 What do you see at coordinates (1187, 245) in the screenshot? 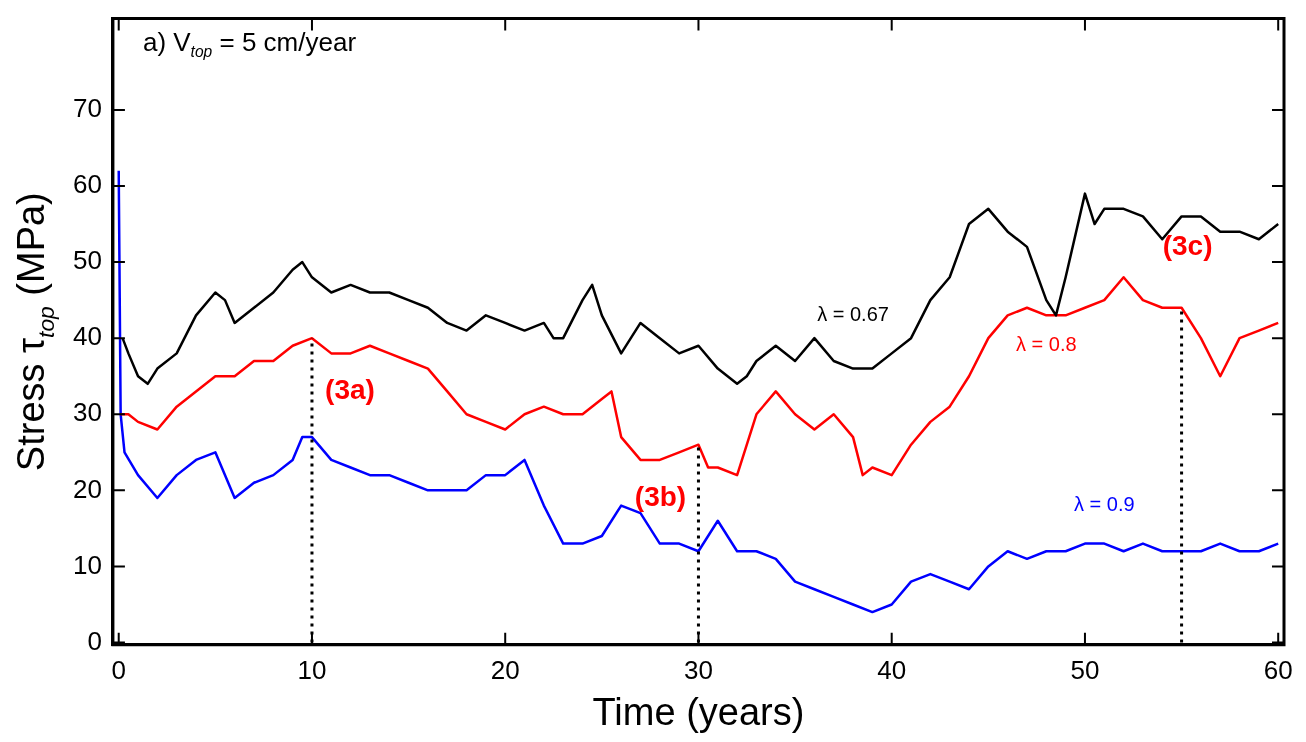
I see `ref-line-label: (3c)` at bounding box center [1187, 245].